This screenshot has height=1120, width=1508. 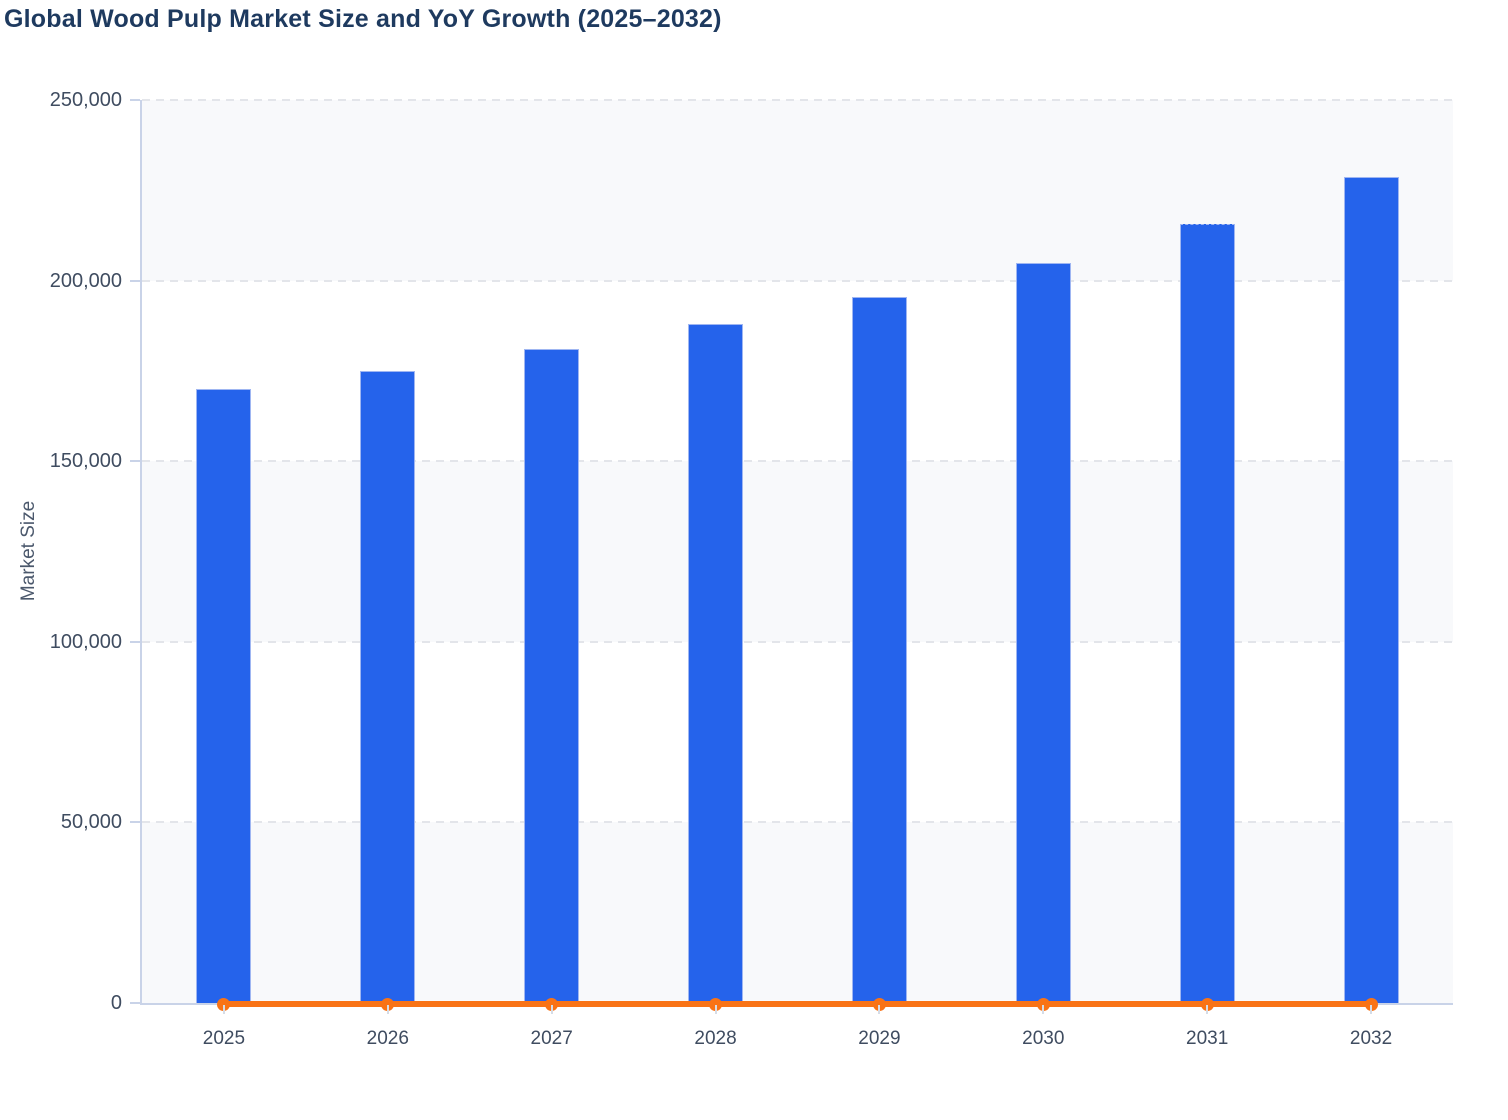 I want to click on bar-2025, so click(x=224, y=695).